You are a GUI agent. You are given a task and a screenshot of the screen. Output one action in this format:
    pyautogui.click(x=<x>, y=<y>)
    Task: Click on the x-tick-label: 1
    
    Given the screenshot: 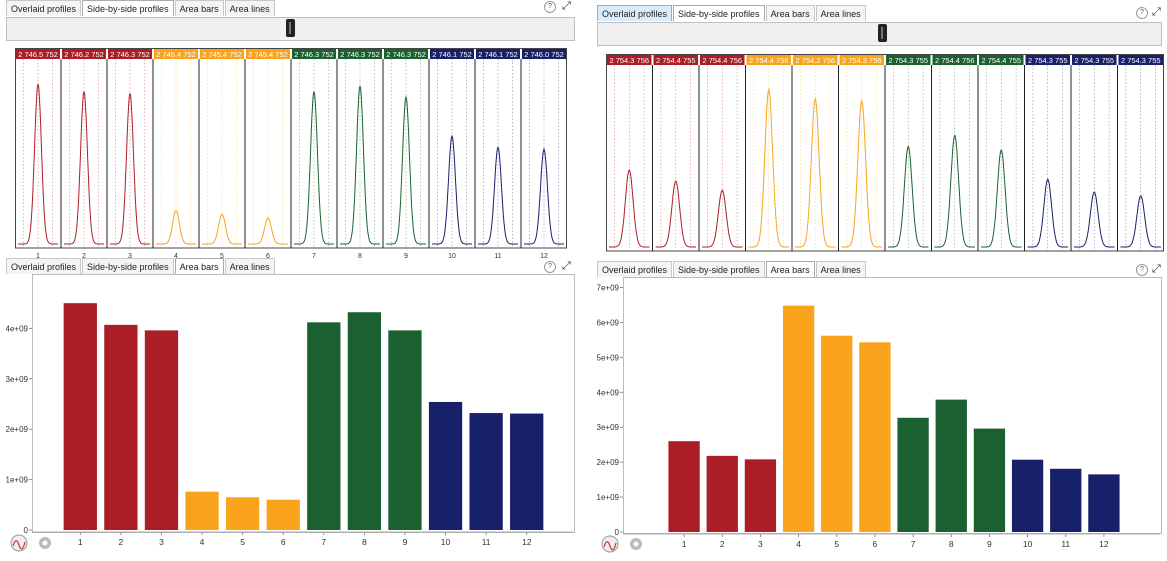 What is the action you would take?
    pyautogui.click(x=80, y=542)
    